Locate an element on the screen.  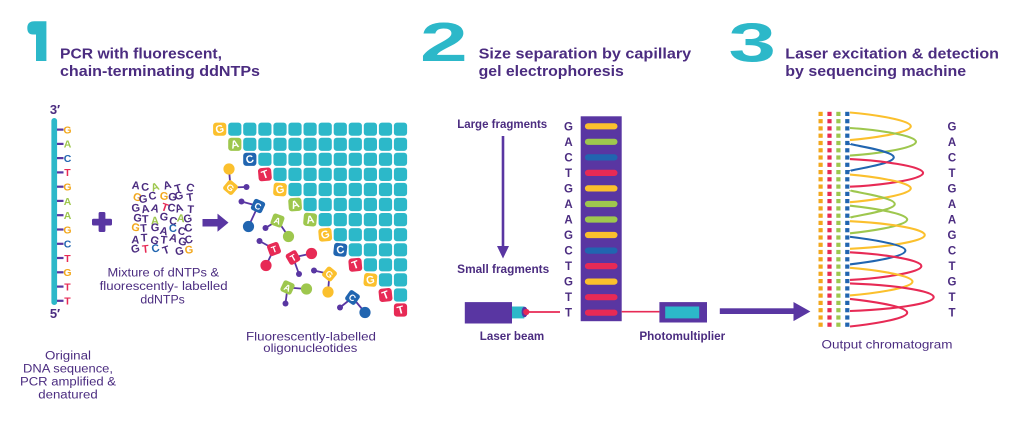
svg-text: Large fragments is located at coordinates (502, 125).